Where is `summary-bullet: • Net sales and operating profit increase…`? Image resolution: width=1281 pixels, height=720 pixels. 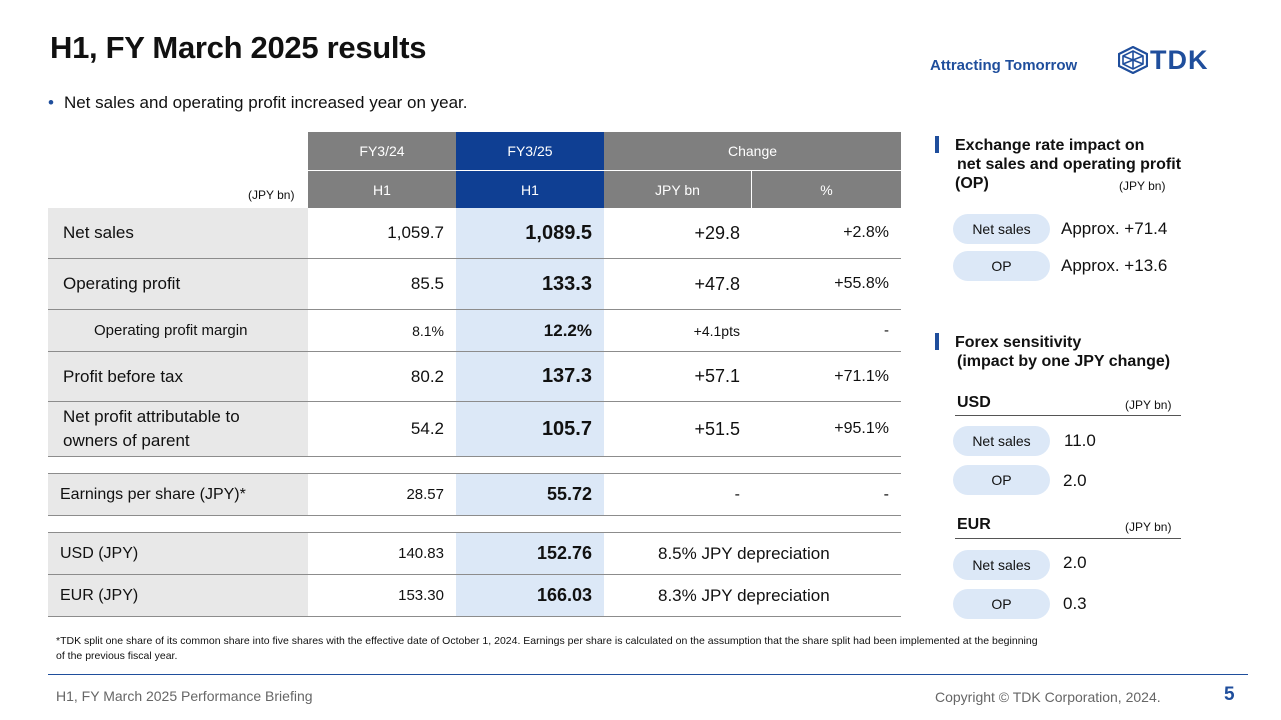
summary-bullet: • Net sales and operating profit increase… is located at coordinates (257, 103).